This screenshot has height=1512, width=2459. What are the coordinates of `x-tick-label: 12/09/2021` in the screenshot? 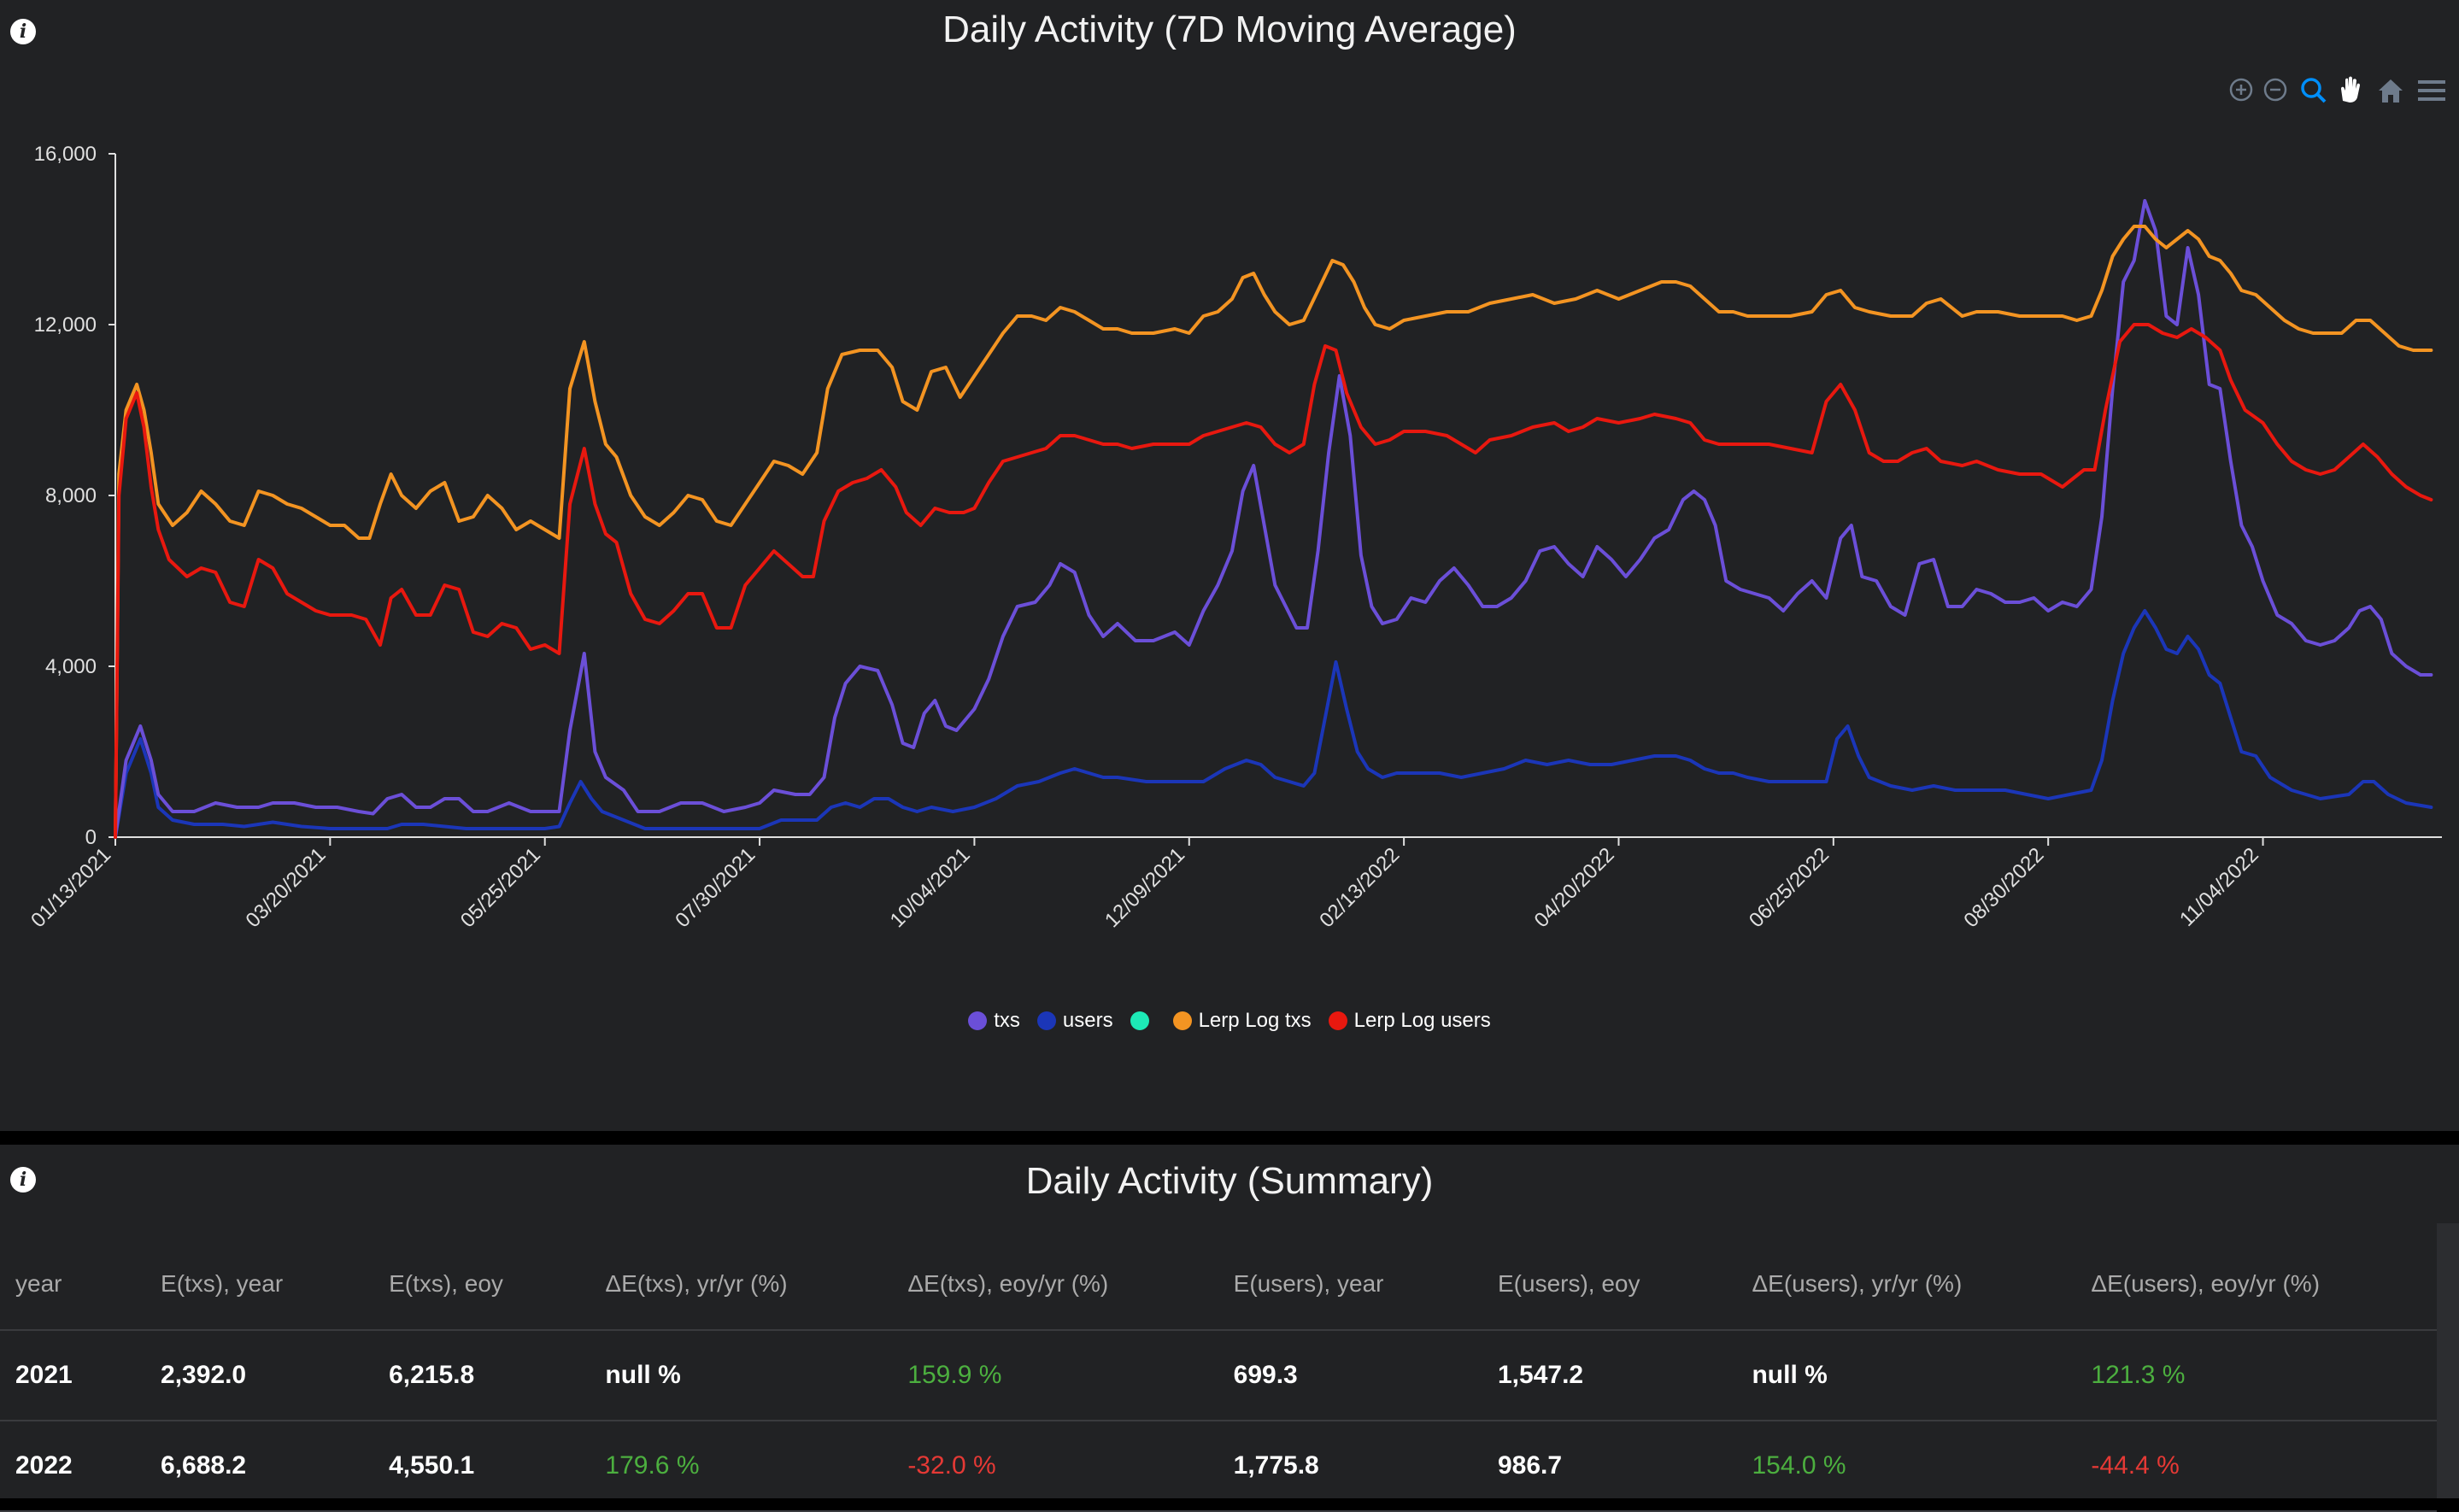 It's located at (1144, 887).